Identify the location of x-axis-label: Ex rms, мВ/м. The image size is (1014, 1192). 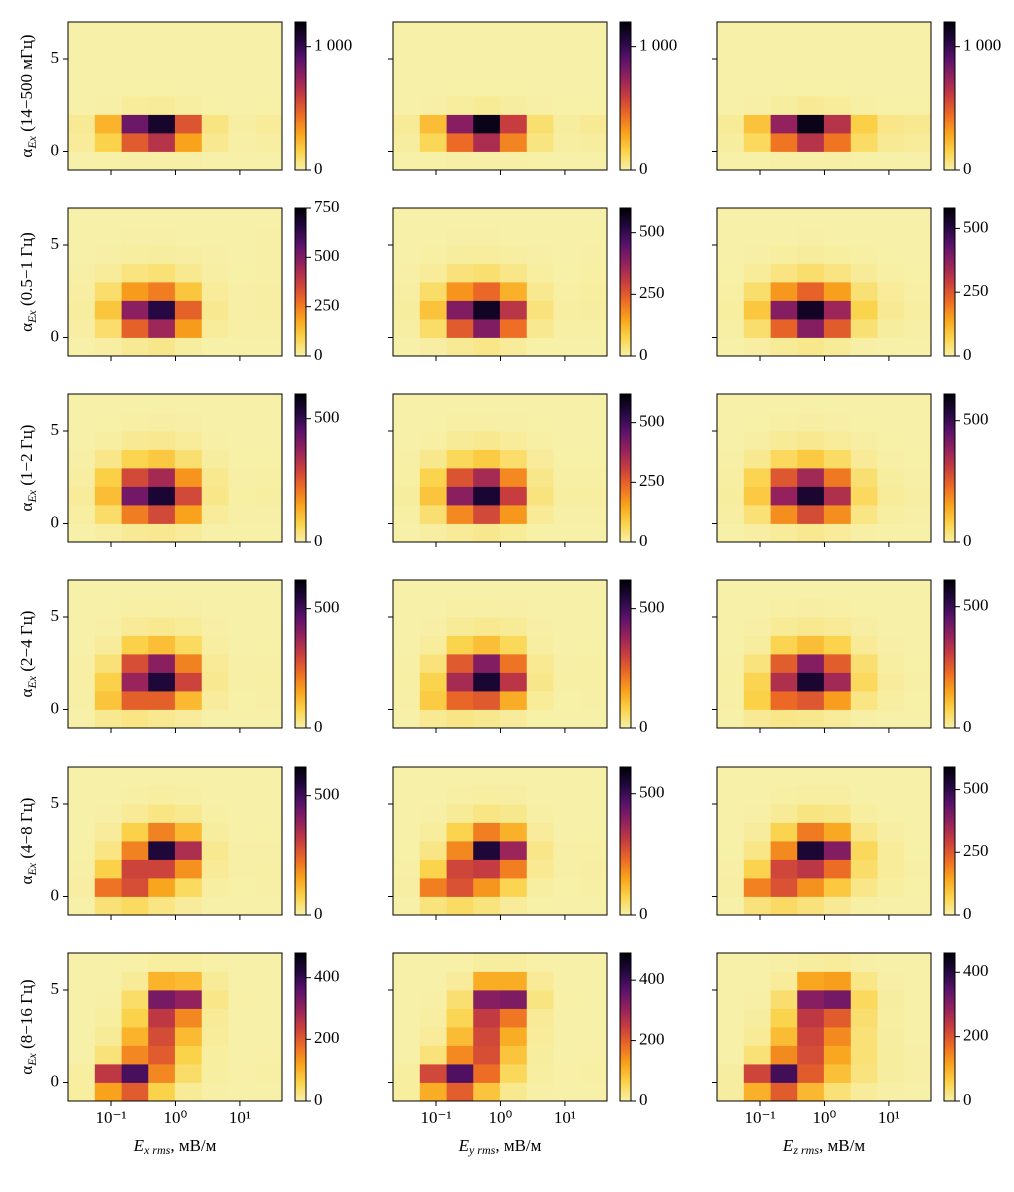
(175, 1146).